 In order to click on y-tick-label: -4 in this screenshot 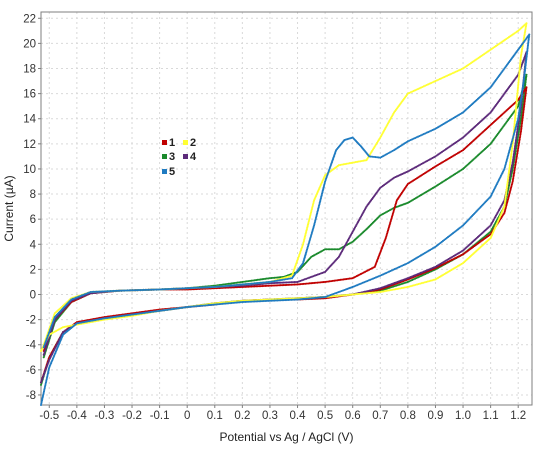, I will do `click(31, 346)`.